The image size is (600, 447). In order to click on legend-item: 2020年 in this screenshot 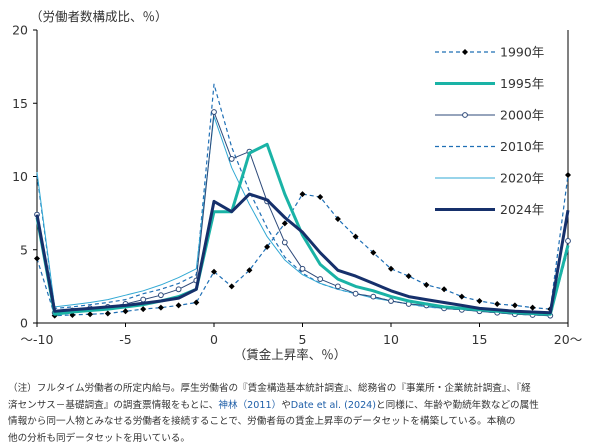, I will do `click(489, 178)`.